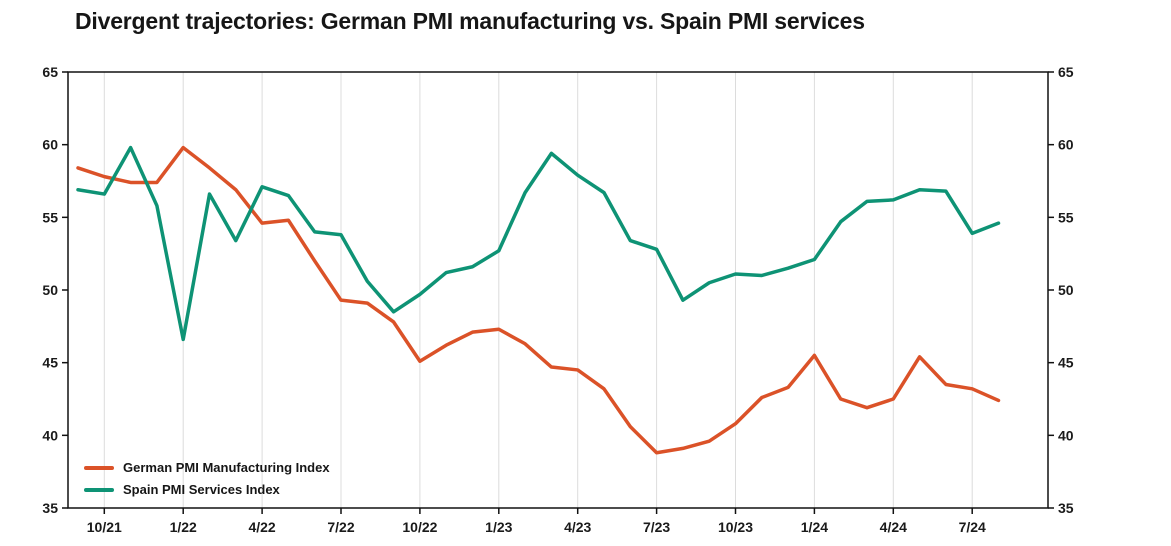 The width and height of the screenshot is (1171, 546). What do you see at coordinates (50, 217) in the screenshot?
I see `y-tick-label-left: 55` at bounding box center [50, 217].